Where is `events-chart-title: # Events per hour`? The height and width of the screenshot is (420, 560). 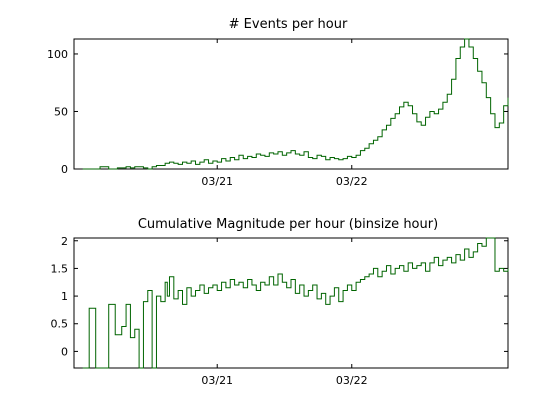 events-chart-title: # Events per hour is located at coordinates (288, 24).